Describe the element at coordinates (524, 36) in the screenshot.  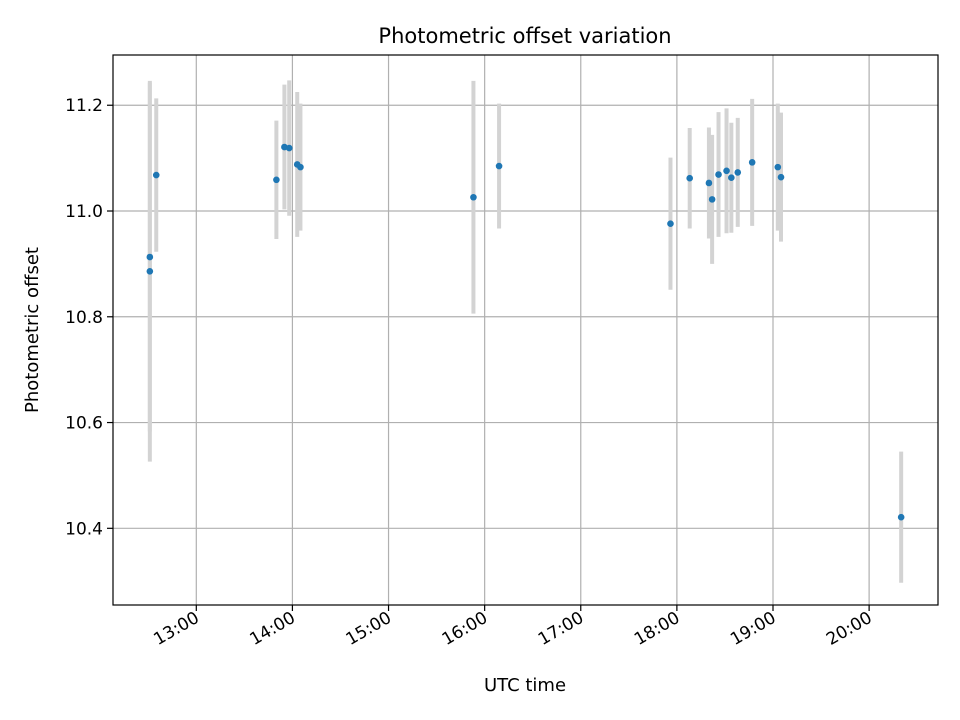
I see `chart-title: Photometric offset variation` at that location.